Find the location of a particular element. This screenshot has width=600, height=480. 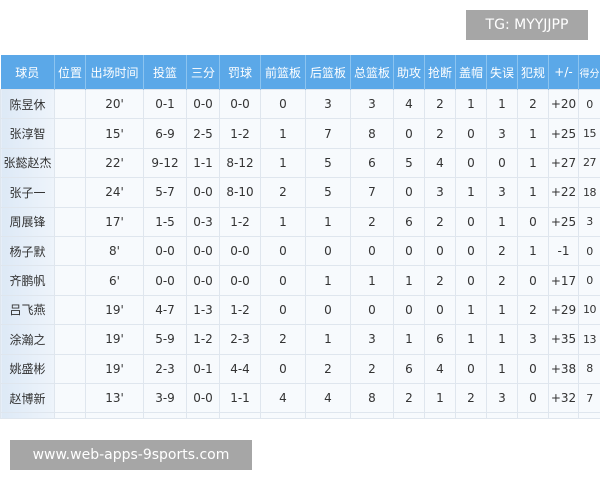

column-header: 前篮板 is located at coordinates (283, 72).